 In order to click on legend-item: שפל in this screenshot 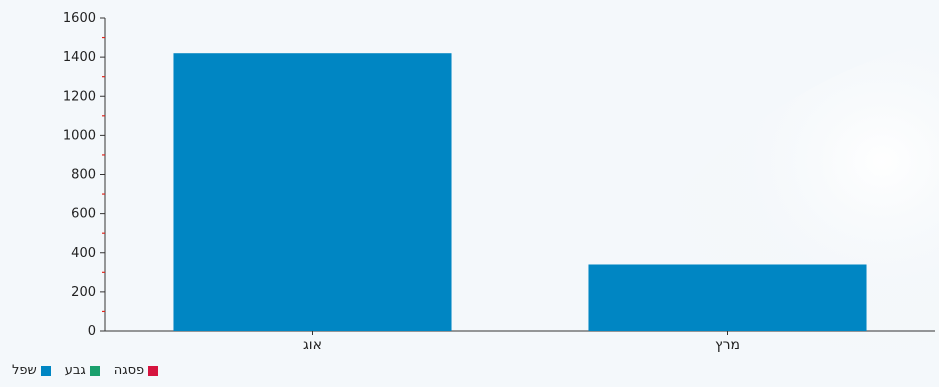, I will do `click(31, 370)`.